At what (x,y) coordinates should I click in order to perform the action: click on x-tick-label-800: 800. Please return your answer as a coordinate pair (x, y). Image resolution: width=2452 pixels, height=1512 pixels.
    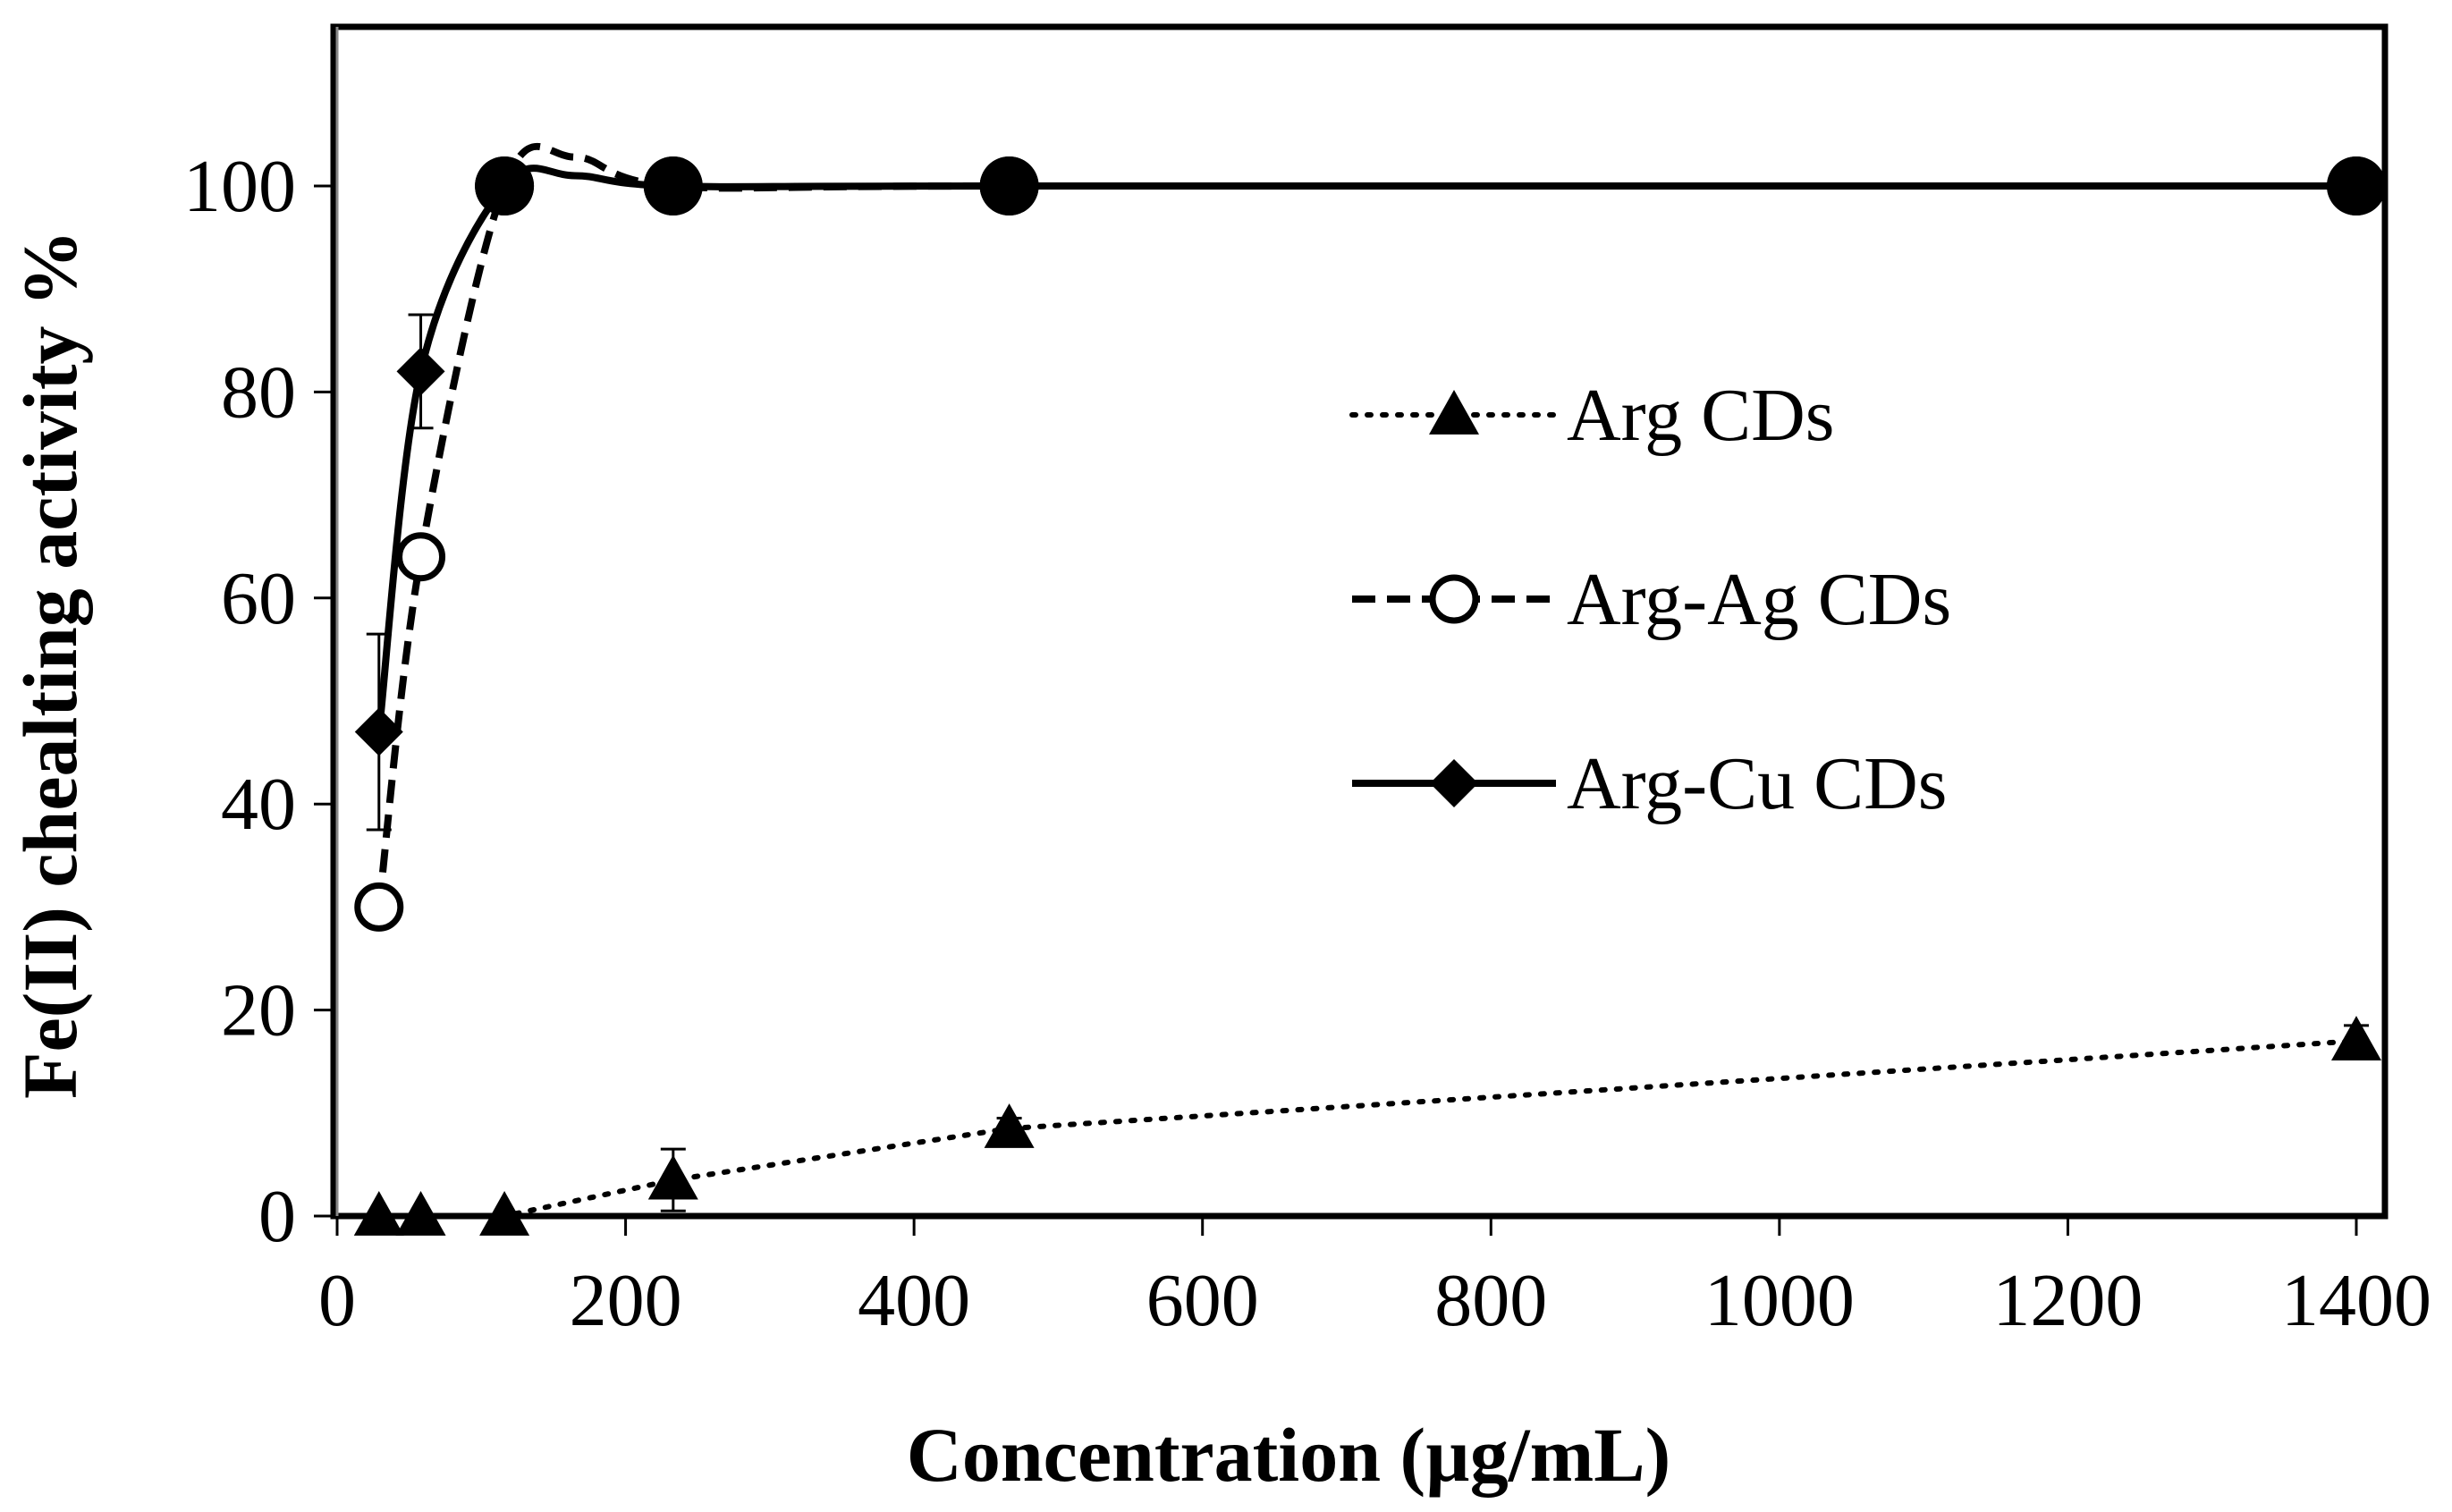
    Looking at the image, I should click on (1490, 1300).